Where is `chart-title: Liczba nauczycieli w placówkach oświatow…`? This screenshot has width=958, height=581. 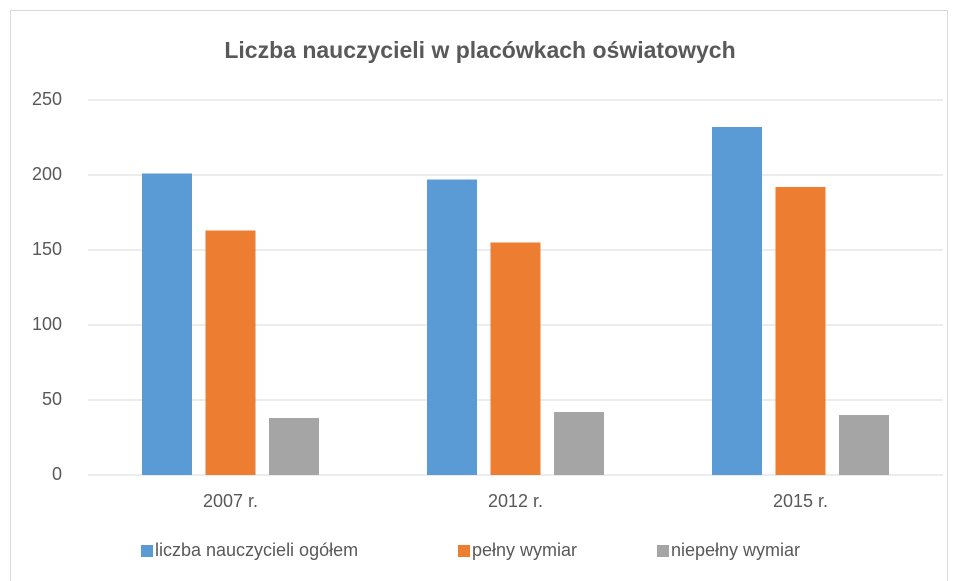
chart-title: Liczba nauczycieli w placówkach oświatow… is located at coordinates (479, 50).